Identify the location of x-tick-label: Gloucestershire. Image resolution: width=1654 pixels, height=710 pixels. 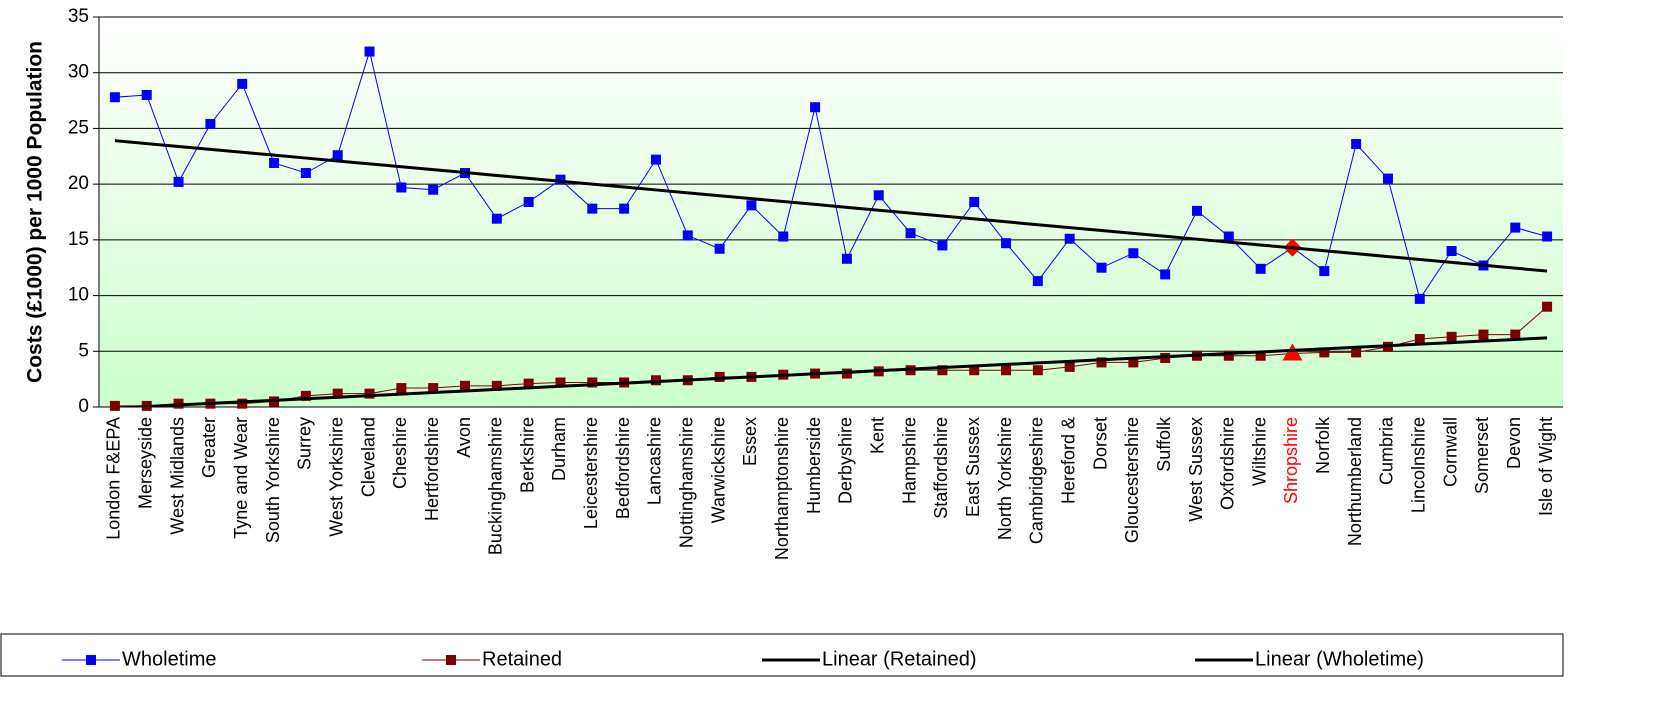
(1132, 480).